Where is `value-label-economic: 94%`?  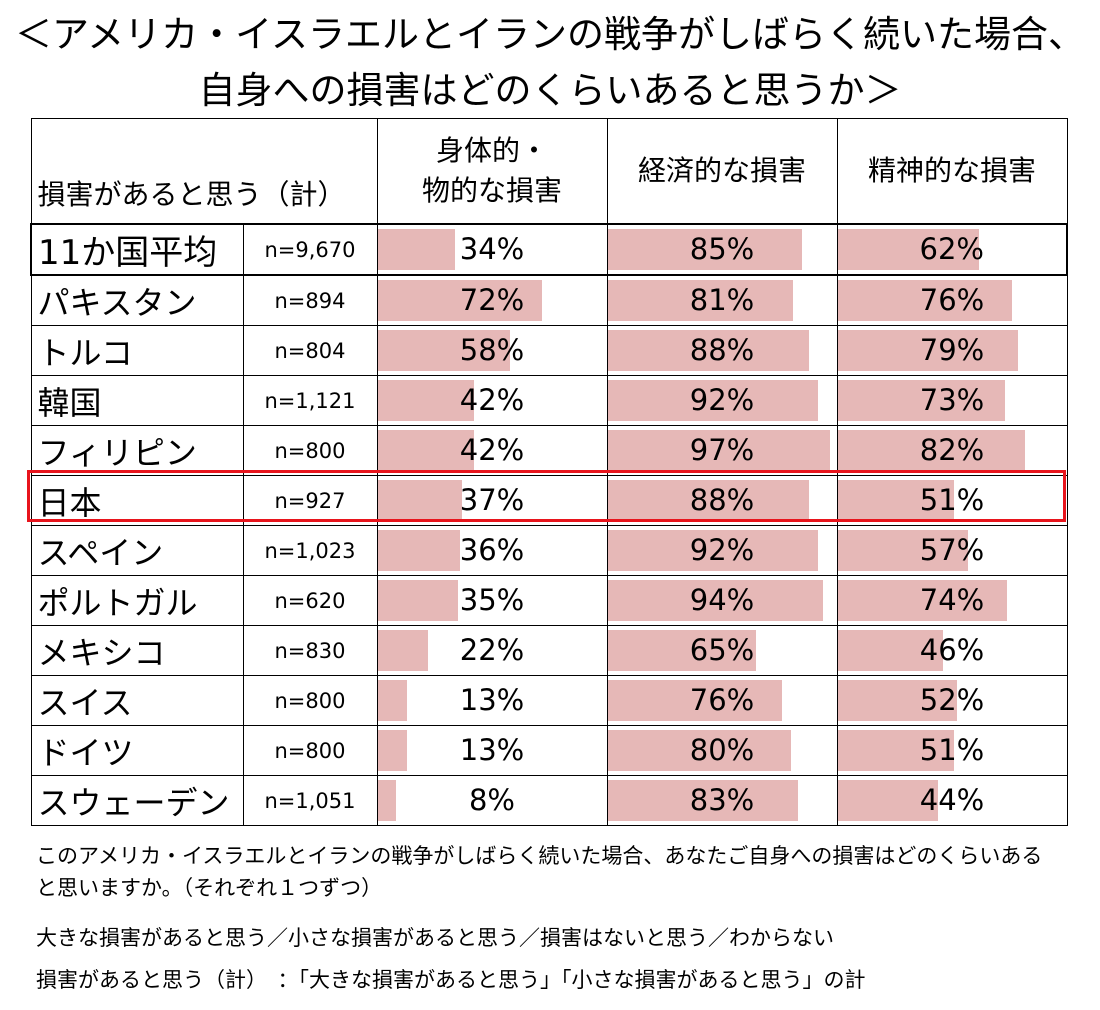
value-label-economic: 94% is located at coordinates (722, 600).